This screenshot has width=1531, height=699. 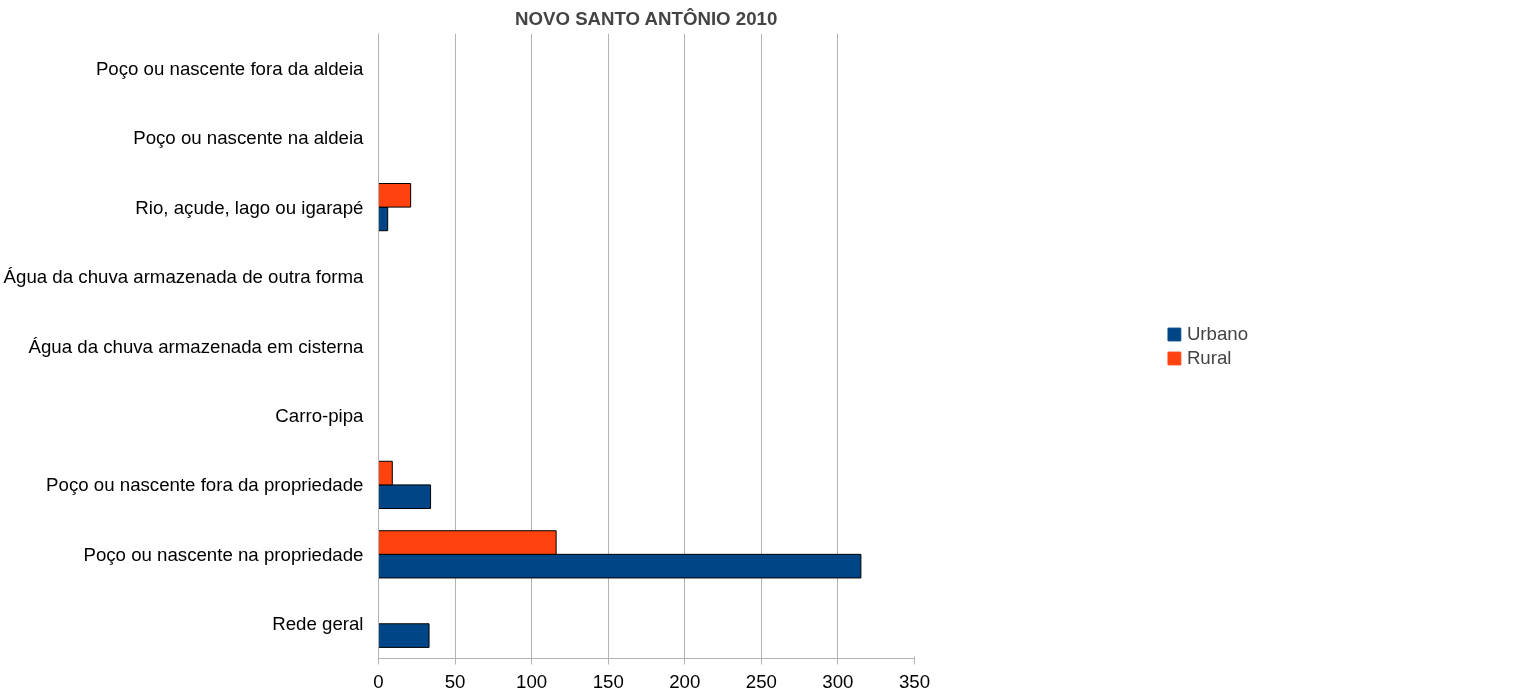 I want to click on x-tick-label: 300, so click(x=838, y=681).